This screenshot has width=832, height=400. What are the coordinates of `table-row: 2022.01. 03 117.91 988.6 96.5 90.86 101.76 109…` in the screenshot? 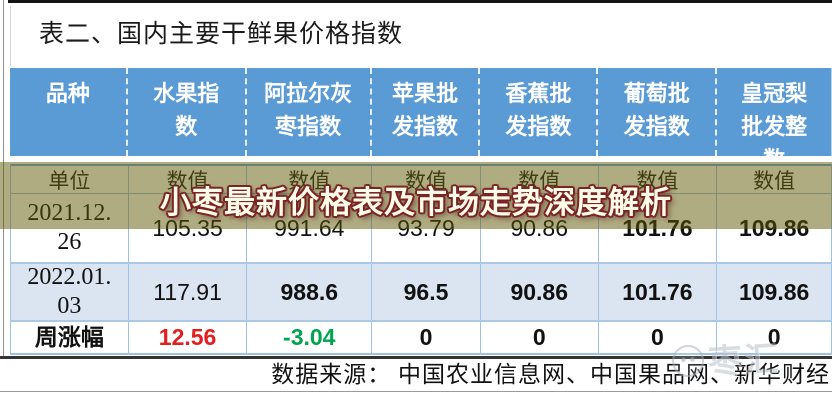 It's located at (421, 293).